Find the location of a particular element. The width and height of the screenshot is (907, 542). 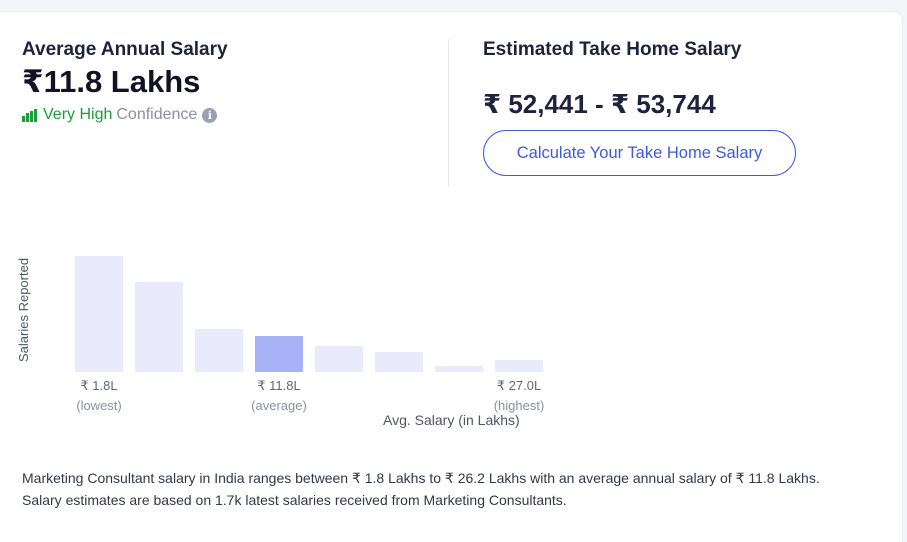

chart-tick-average-sub: (average) is located at coordinates (279, 405).